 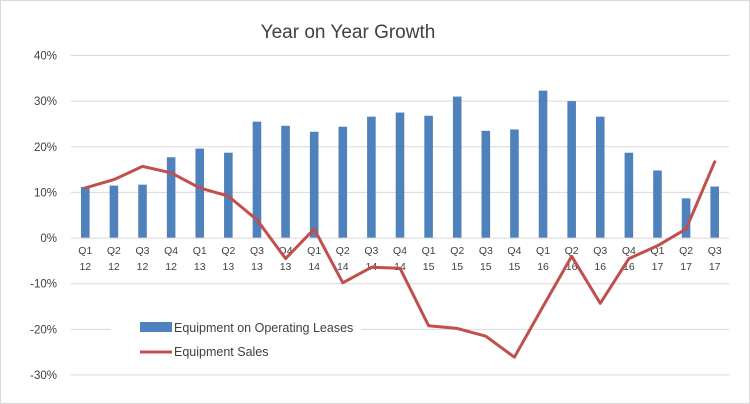 What do you see at coordinates (45, 193) in the screenshot?
I see `y-tick-label: 10%` at bounding box center [45, 193].